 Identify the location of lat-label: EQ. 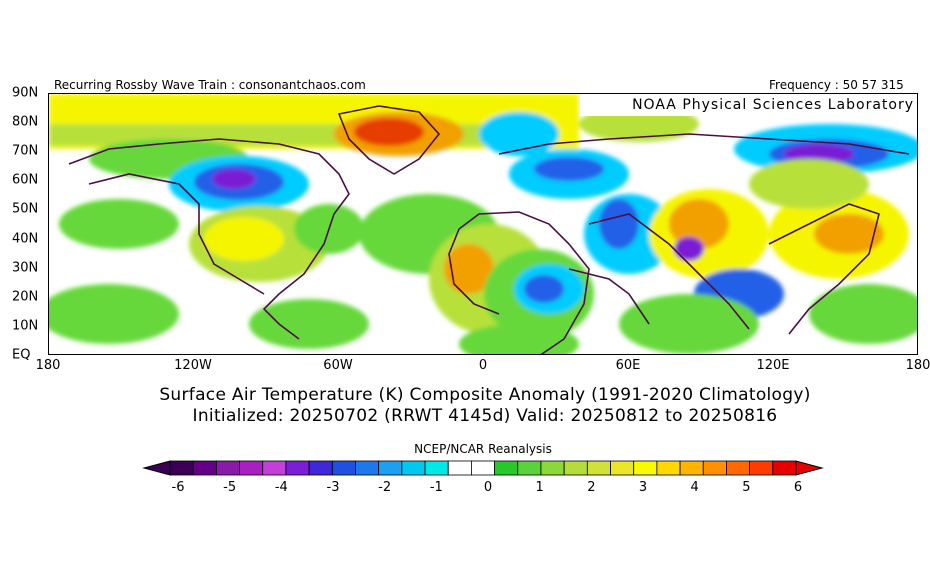
(21, 355).